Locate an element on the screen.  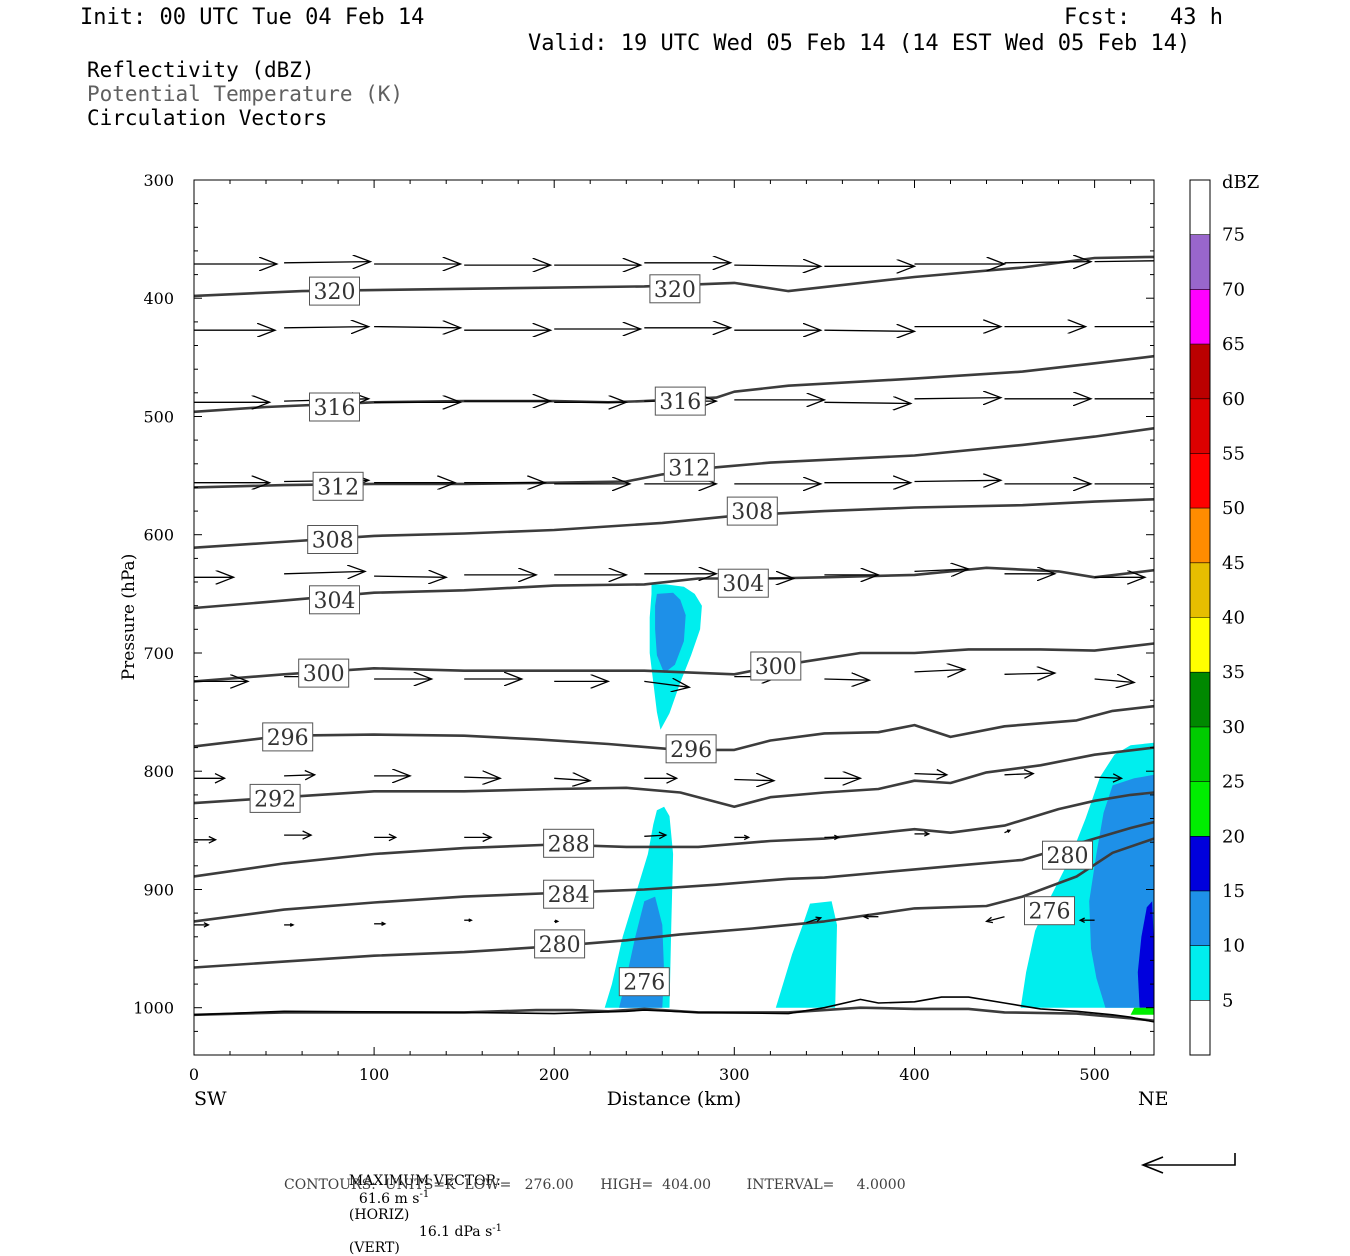
colorbar-level-label: 70 is located at coordinates (1233, 289).